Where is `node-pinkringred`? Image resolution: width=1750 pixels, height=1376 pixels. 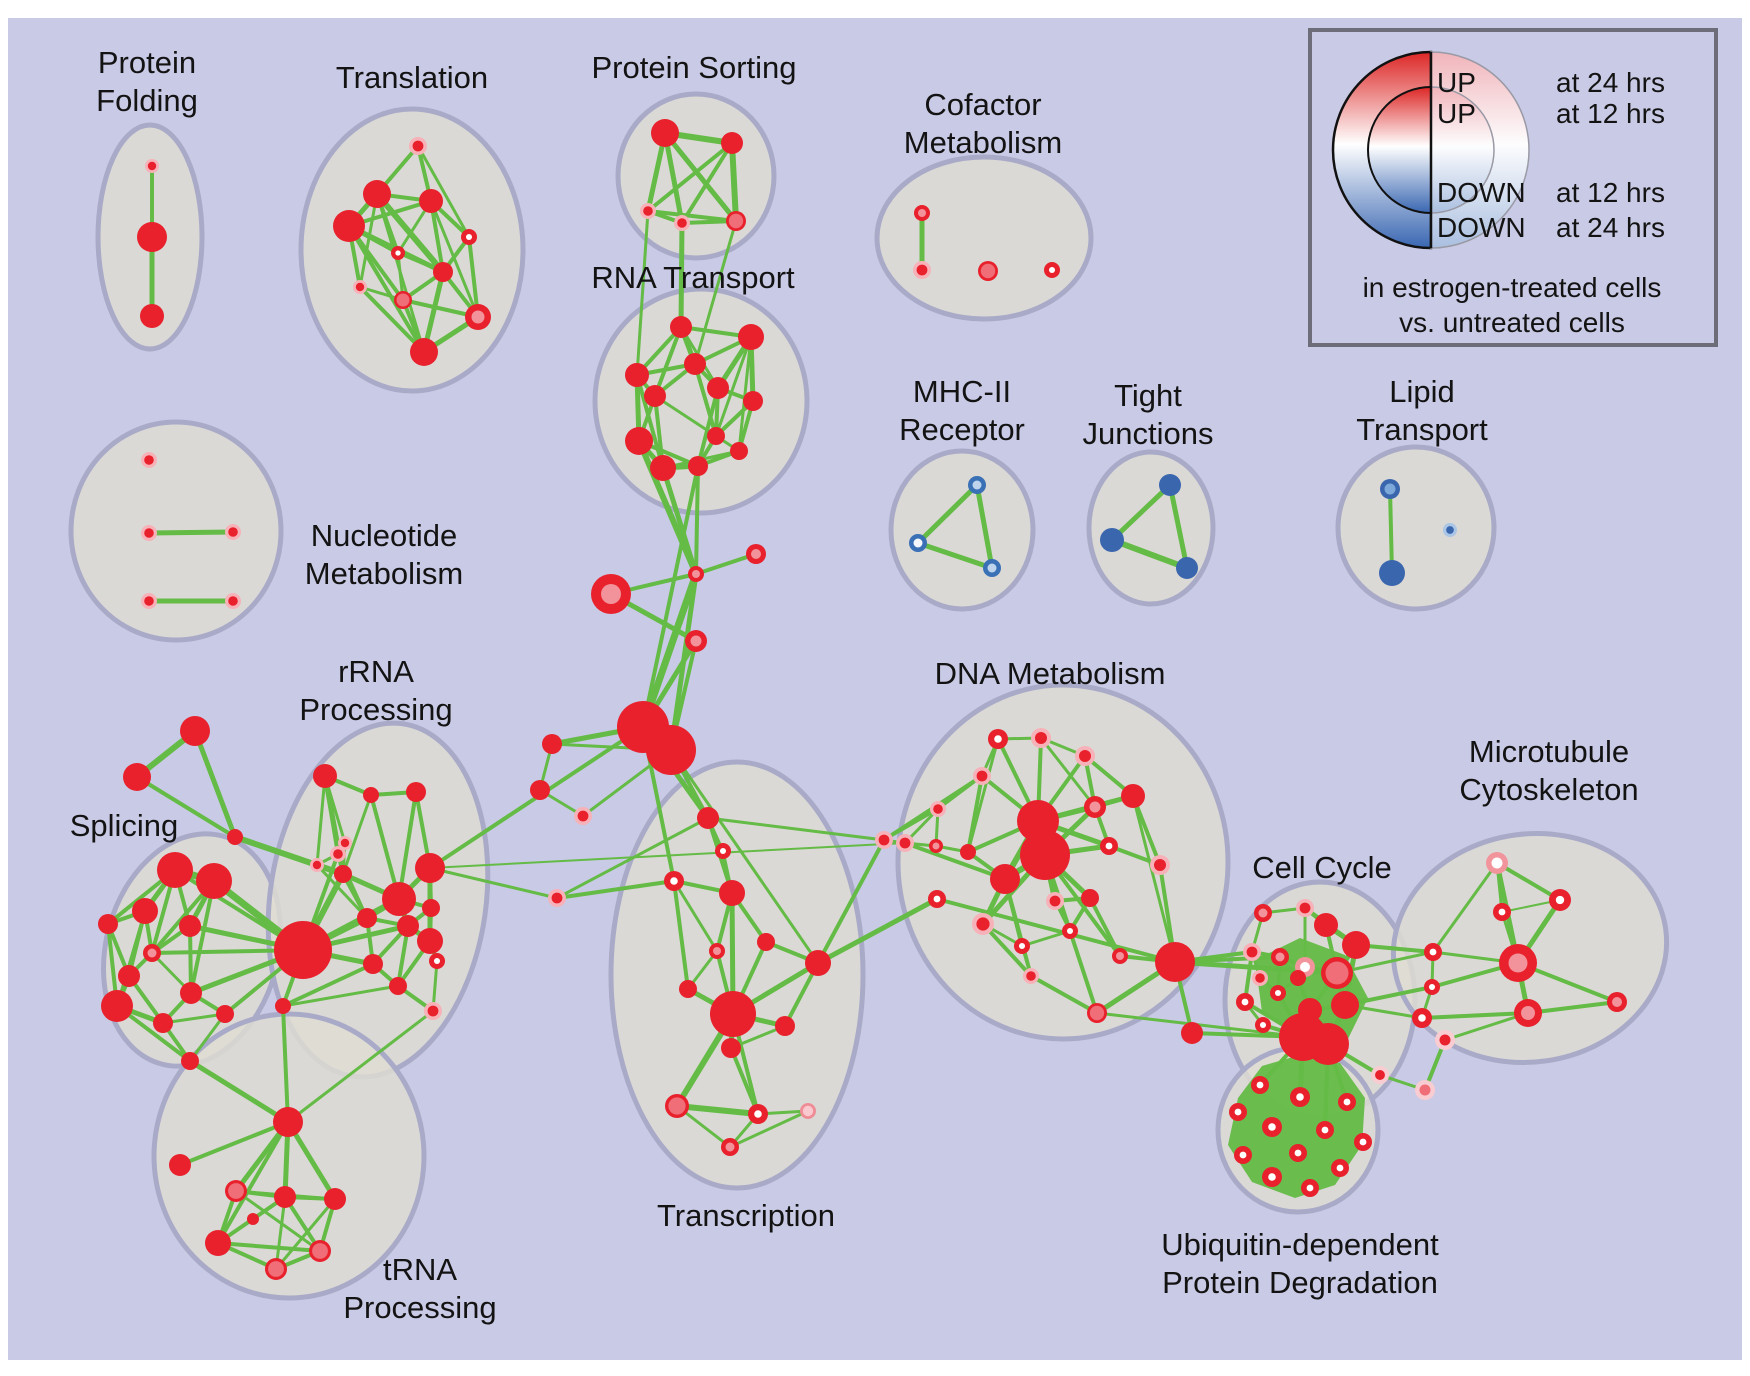 node-pinkringred is located at coordinates (1445, 1040).